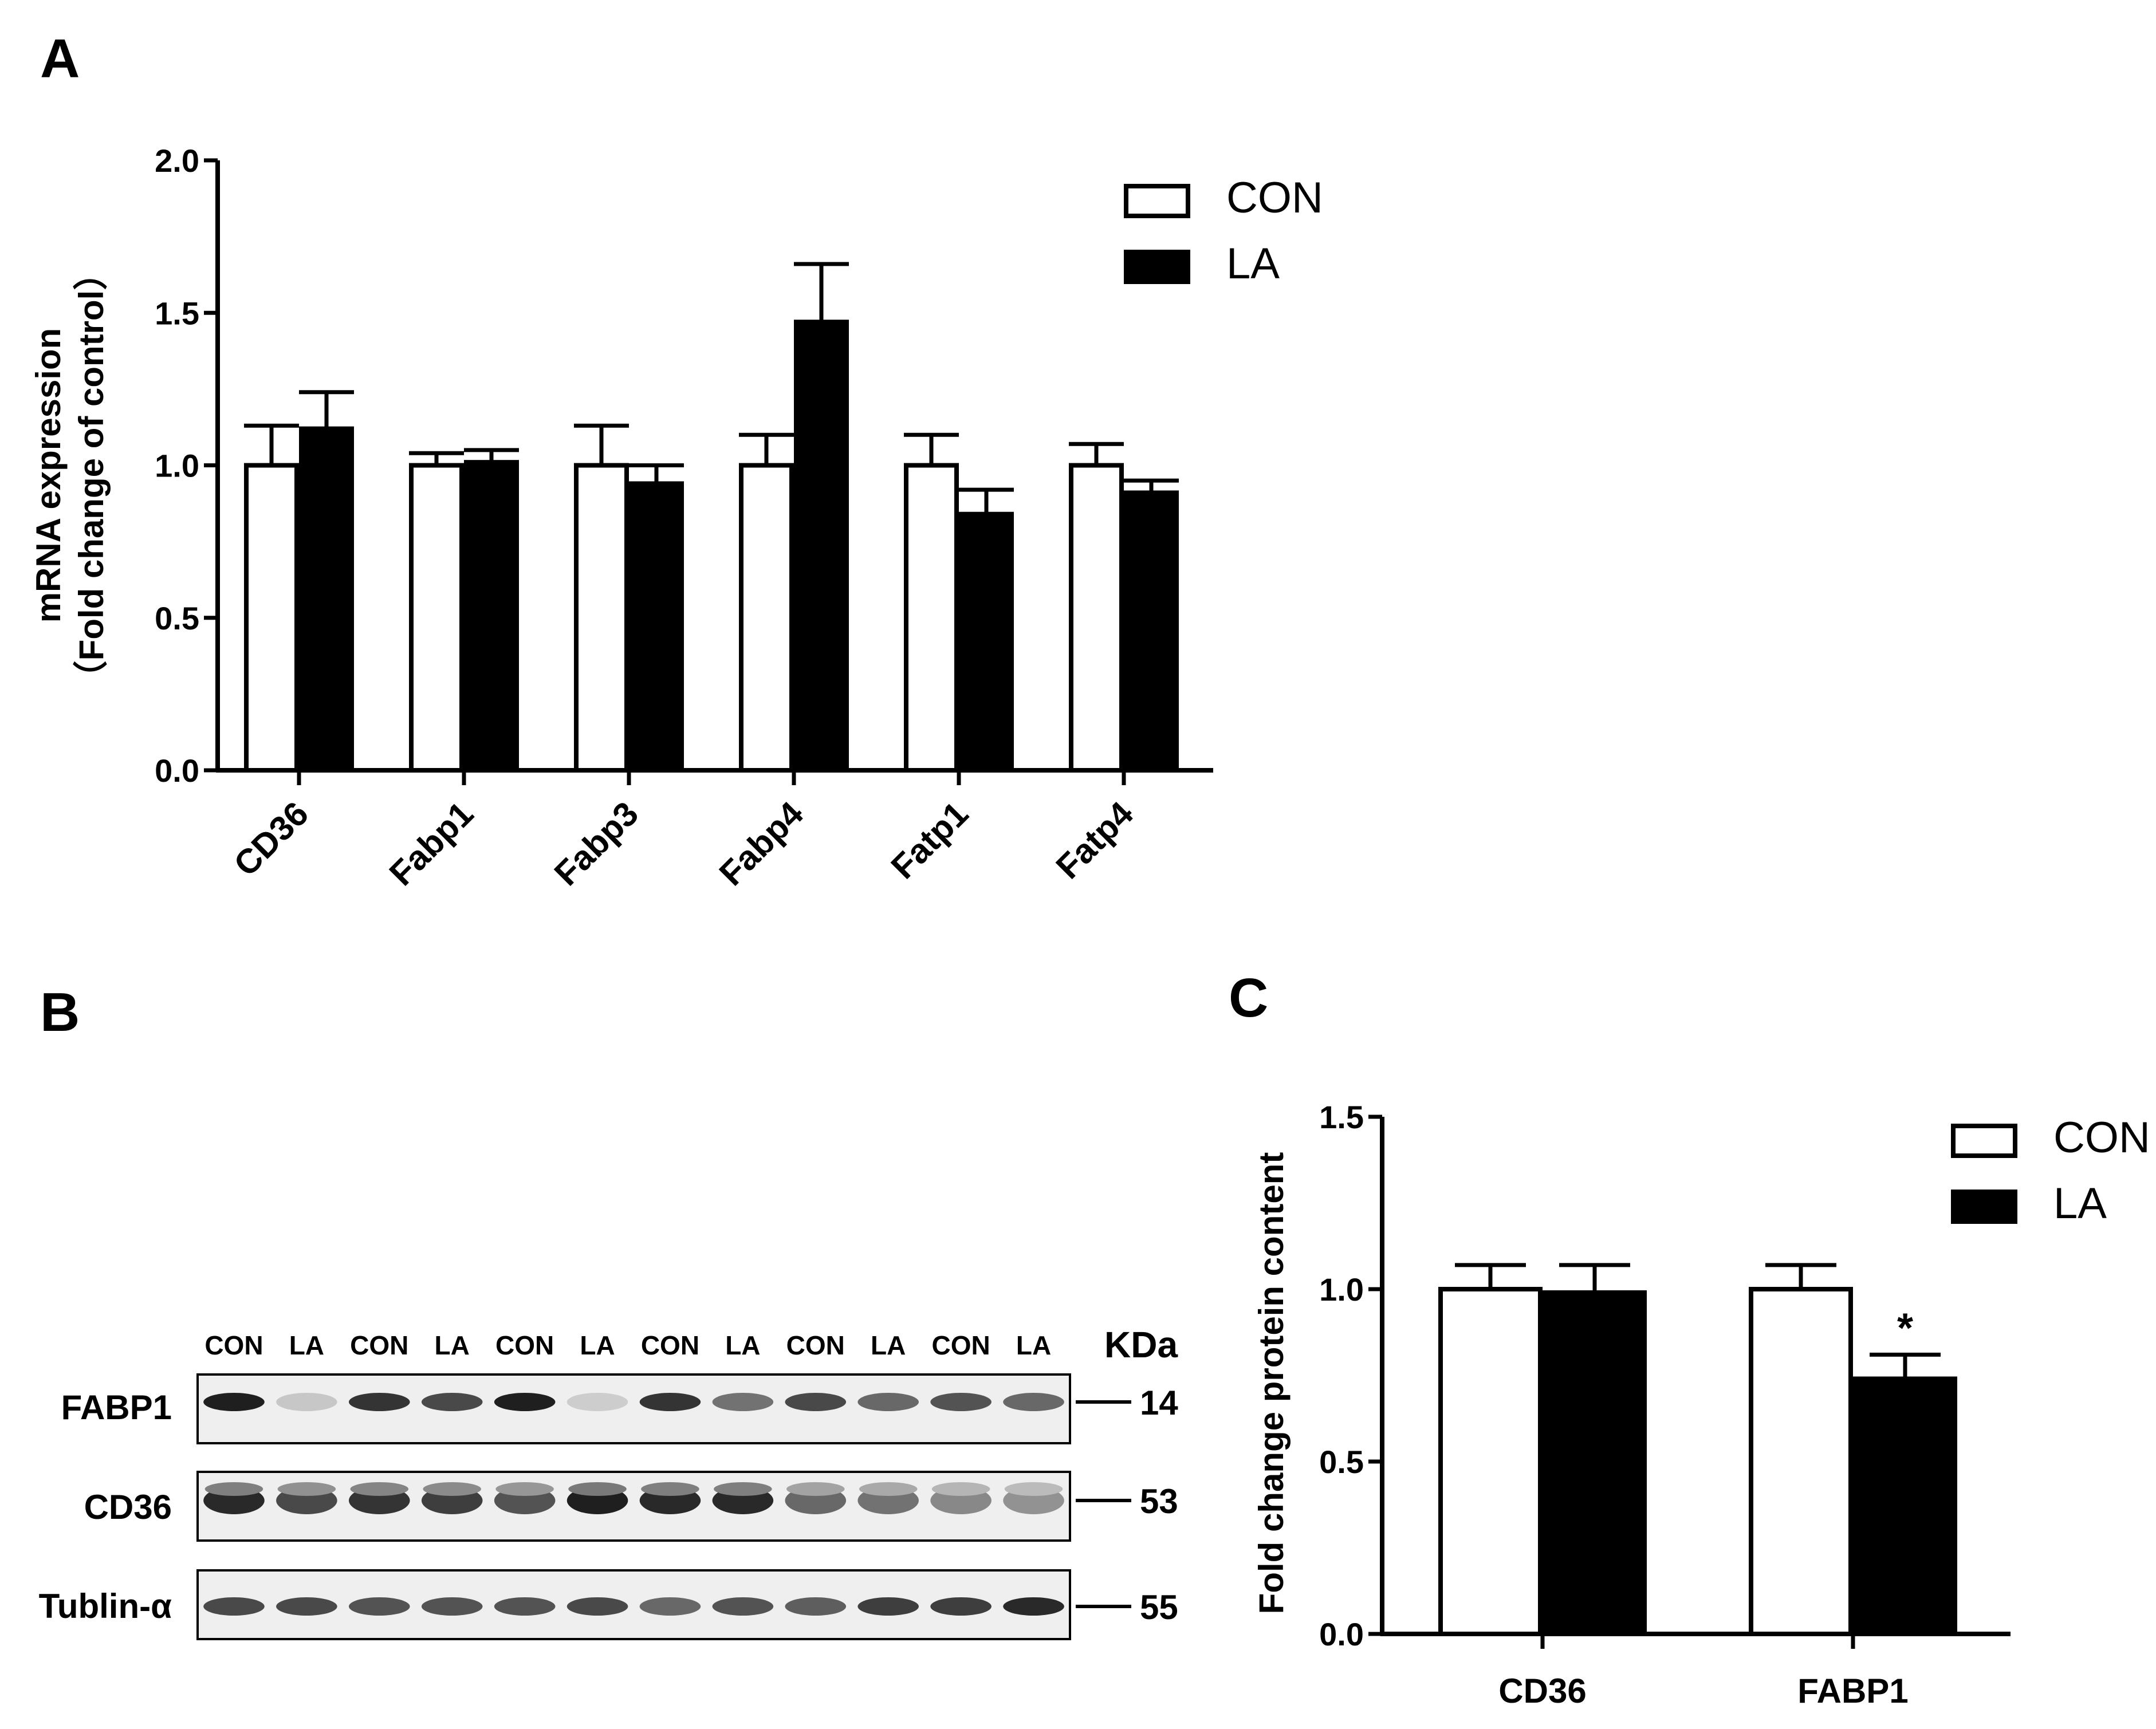  What do you see at coordinates (48, 475) in the screenshot?
I see `y-axis-label: mRNA expression` at bounding box center [48, 475].